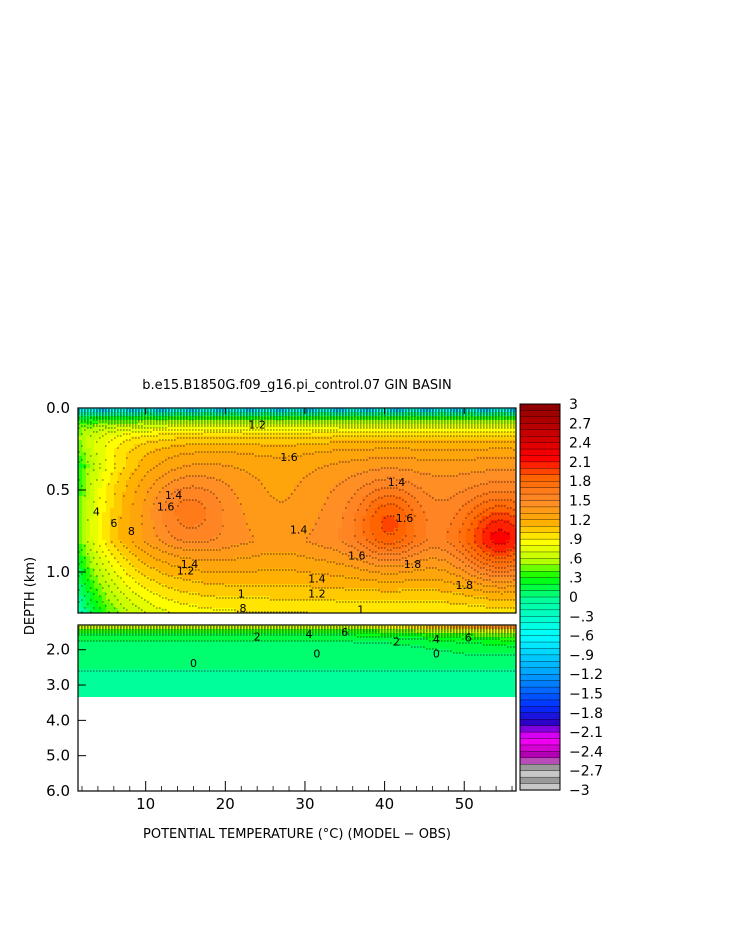  What do you see at coordinates (30, 596) in the screenshot?
I see `y-axis-label: DEPTH (km)` at bounding box center [30, 596].